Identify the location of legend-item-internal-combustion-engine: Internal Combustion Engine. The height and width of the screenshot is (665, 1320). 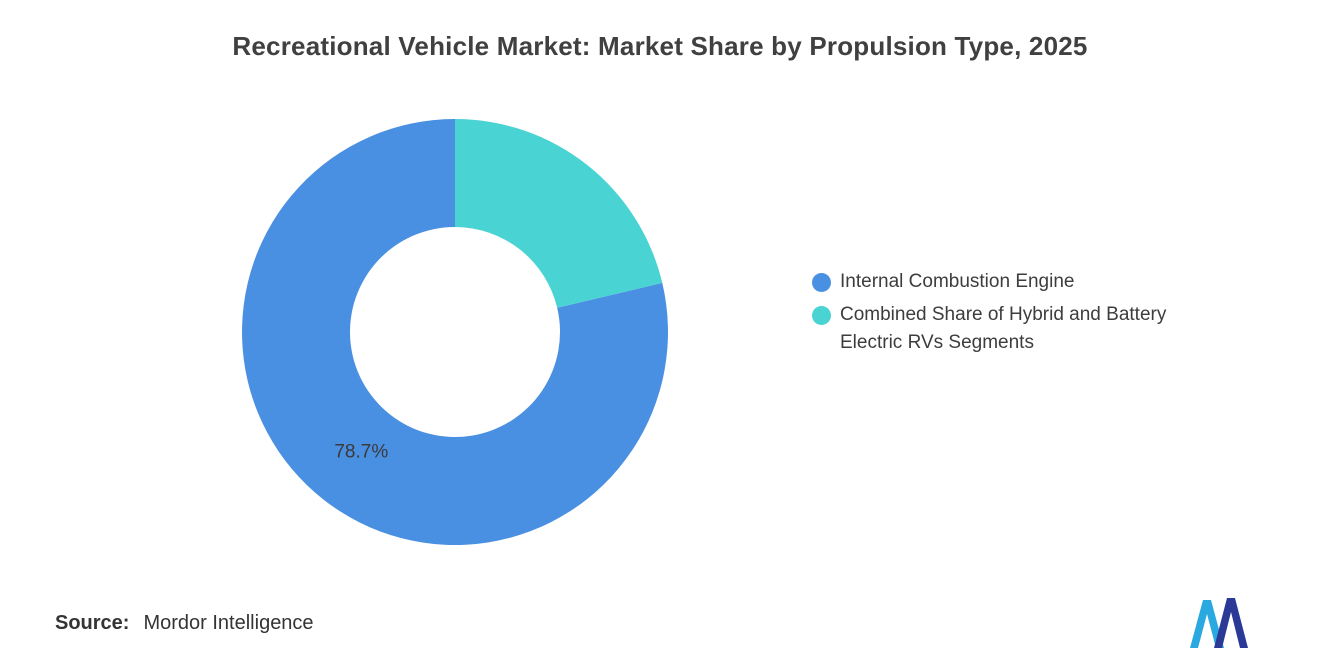
(1027, 282).